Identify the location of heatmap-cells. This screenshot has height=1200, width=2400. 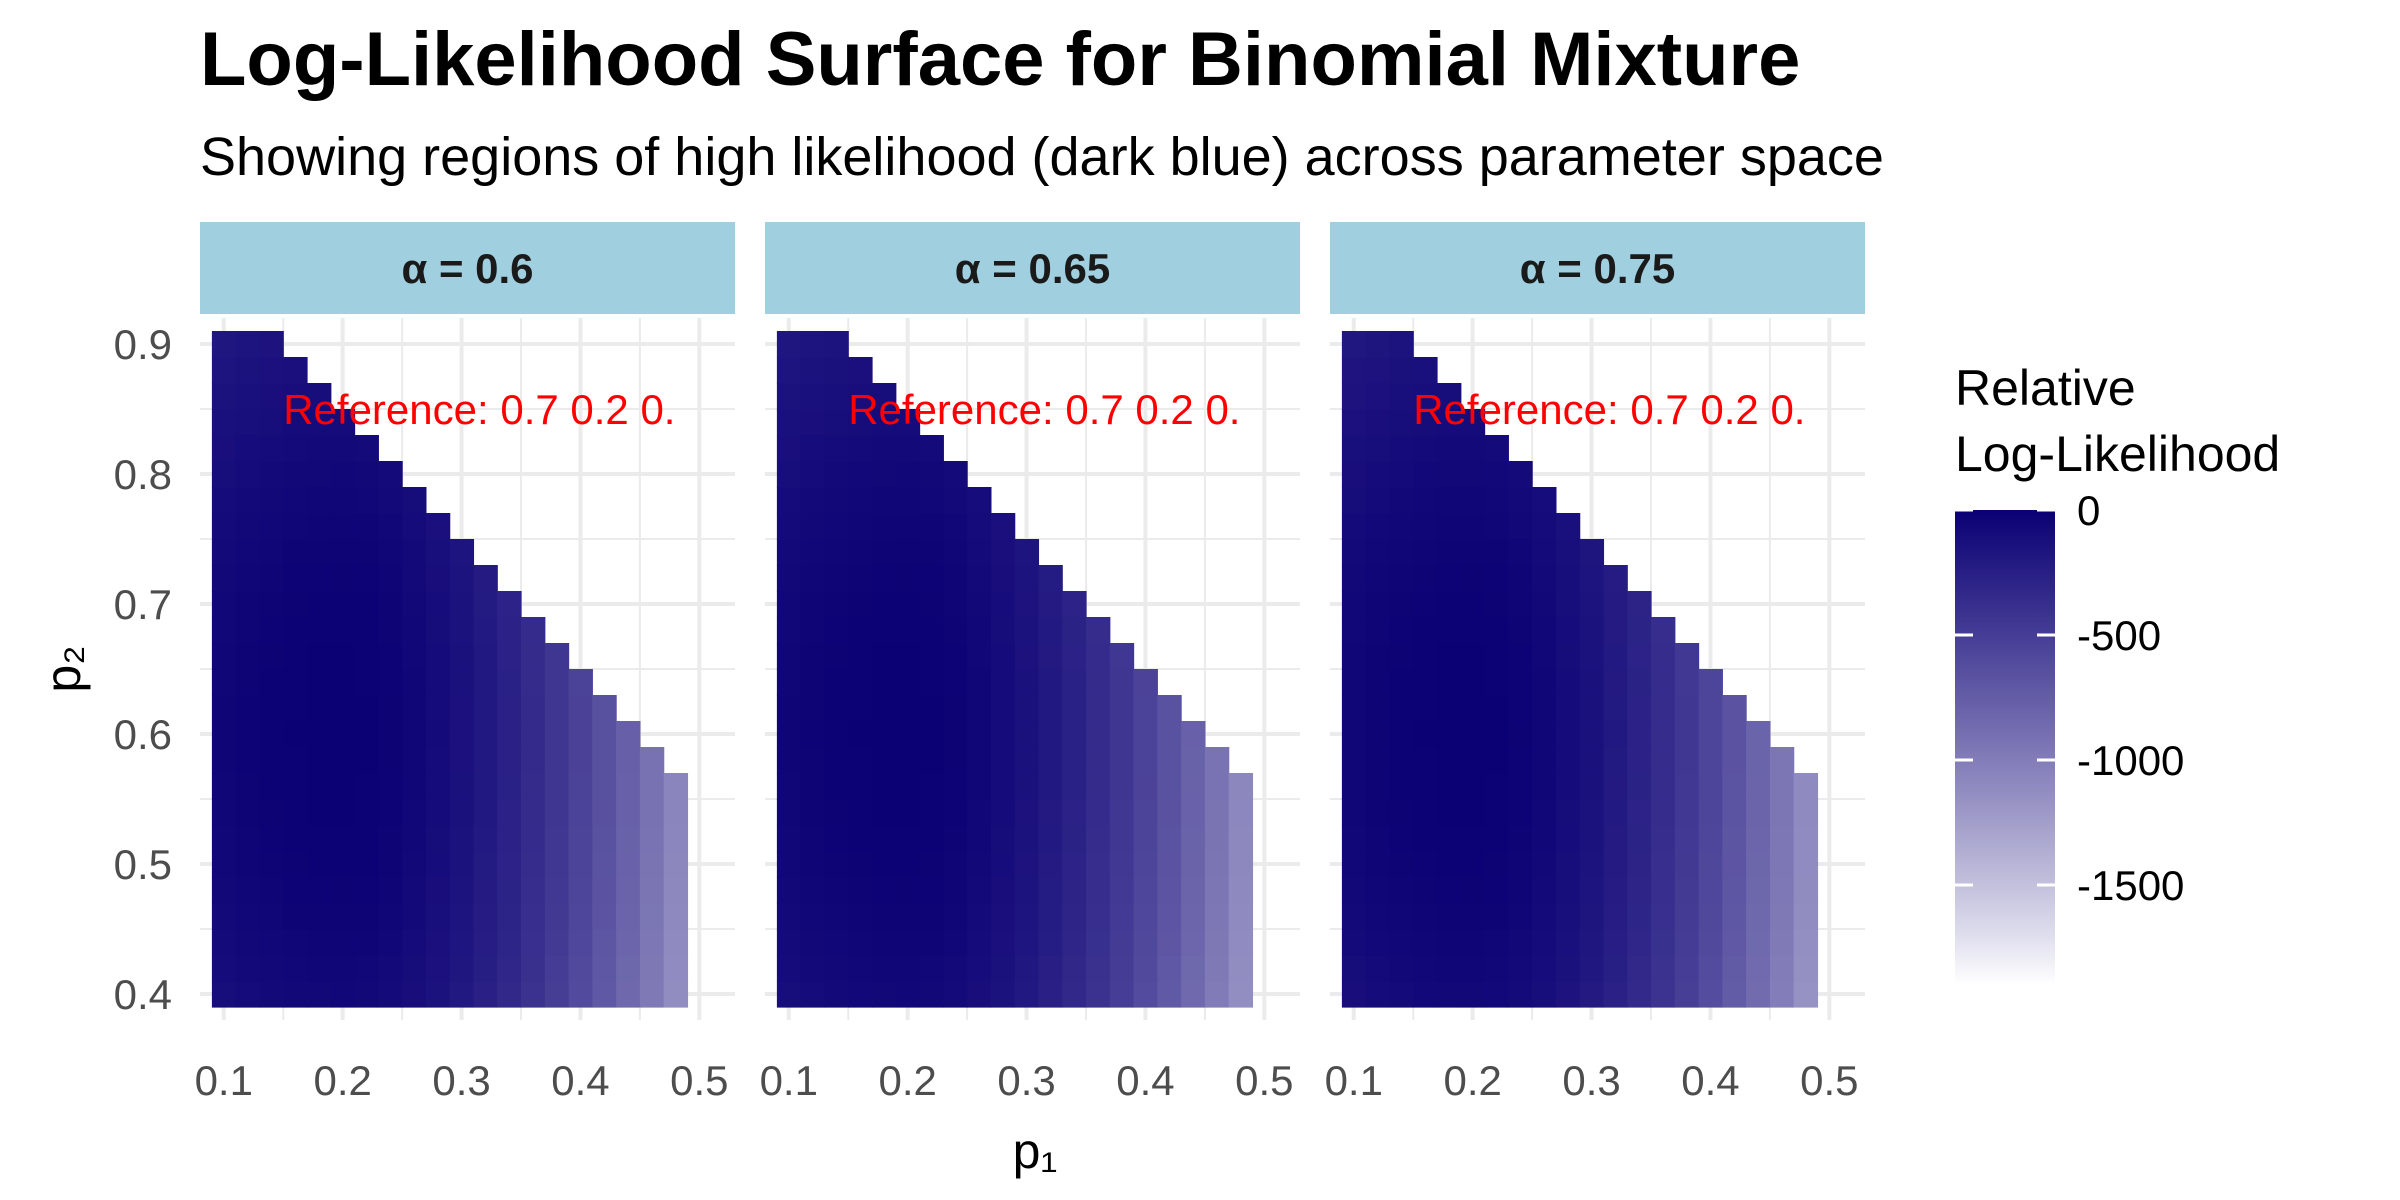
(1015, 669).